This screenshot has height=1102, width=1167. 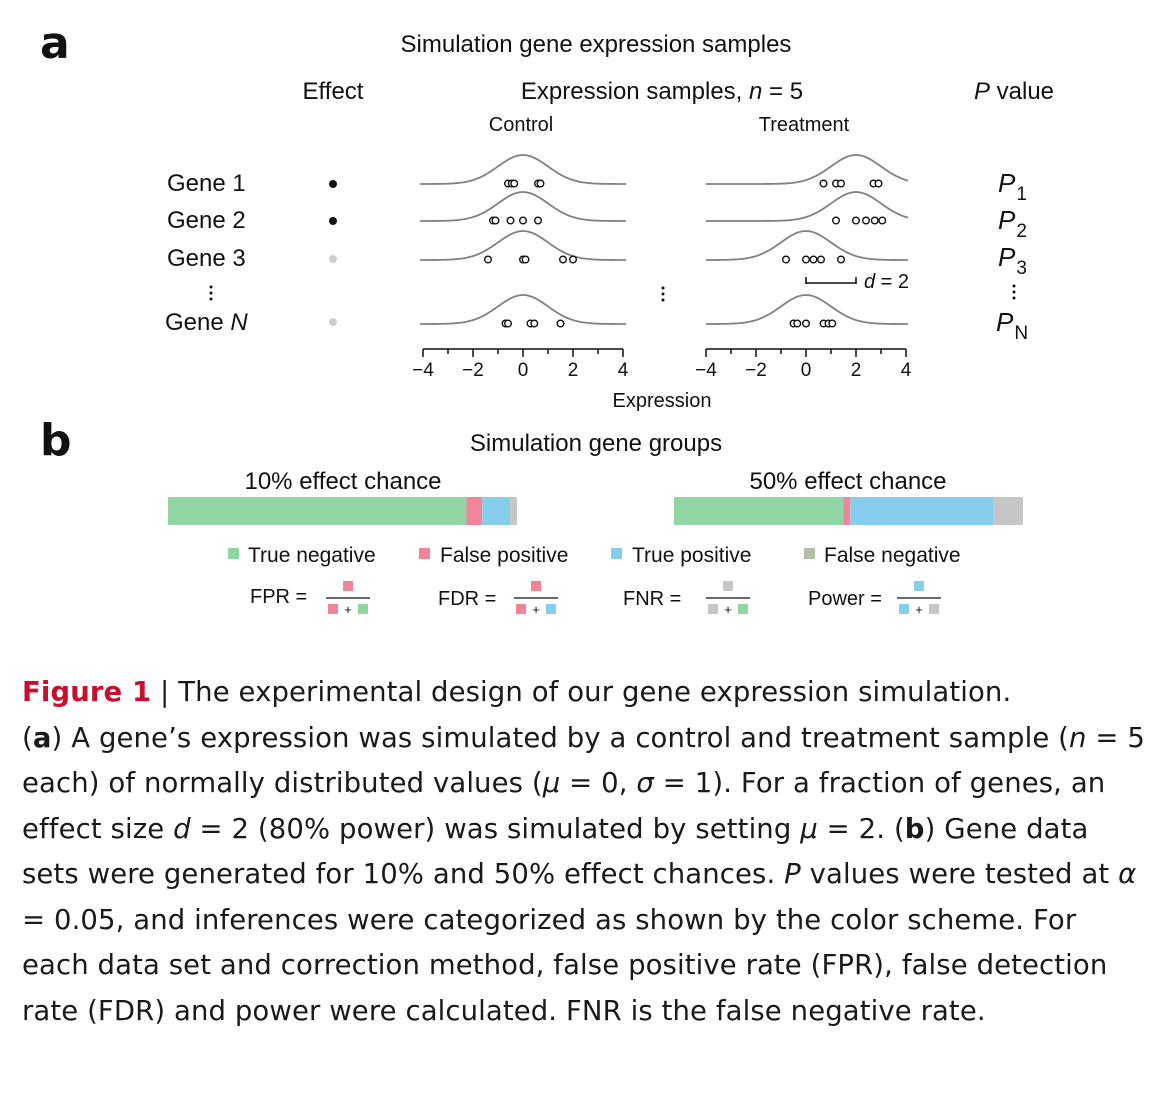 What do you see at coordinates (536, 599) in the screenshot?
I see `formula-fdr-fraction: +` at bounding box center [536, 599].